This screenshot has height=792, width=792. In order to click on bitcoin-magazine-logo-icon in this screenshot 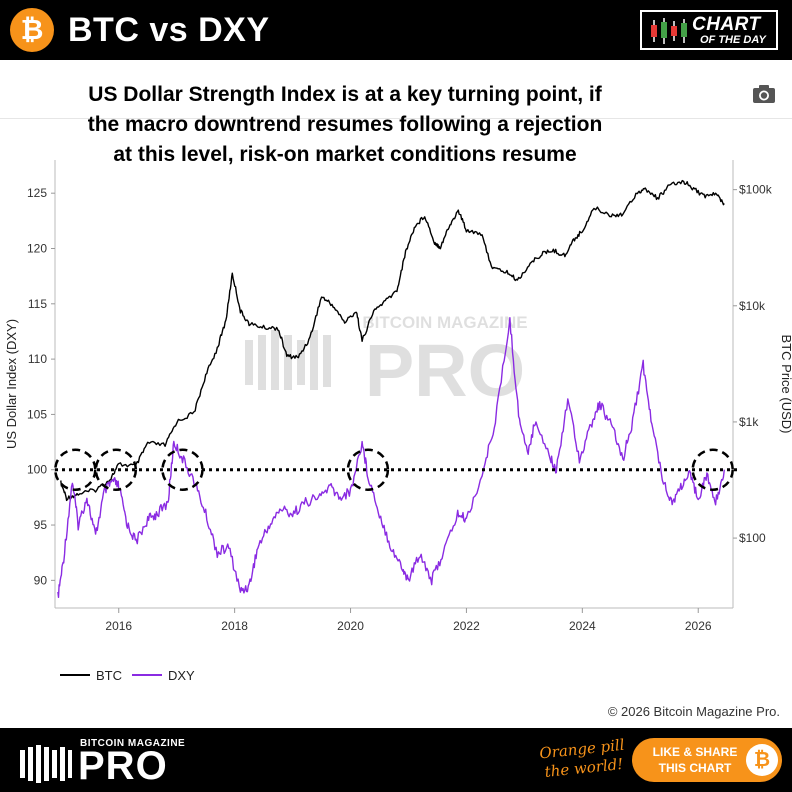, I will do `click(46, 764)`.